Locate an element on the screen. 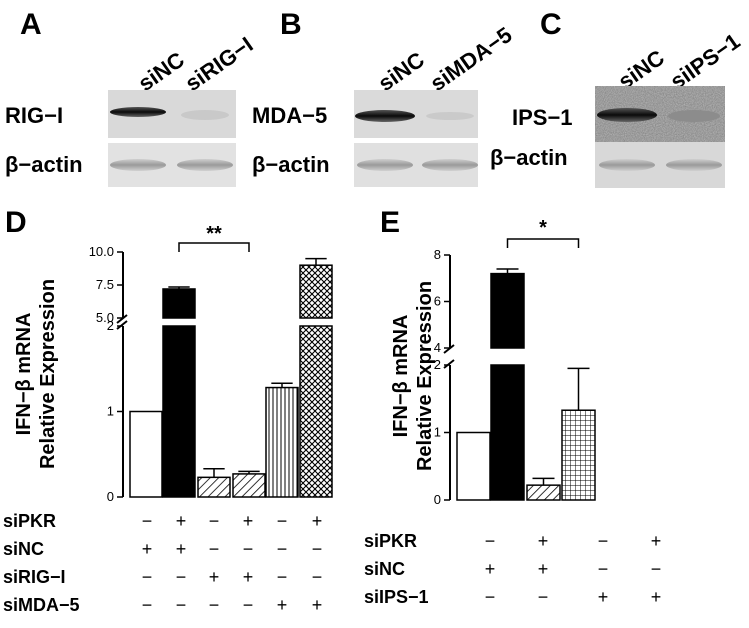 The width and height of the screenshot is (749, 628). y-tick-label: 7.5 is located at coordinates (105, 284).